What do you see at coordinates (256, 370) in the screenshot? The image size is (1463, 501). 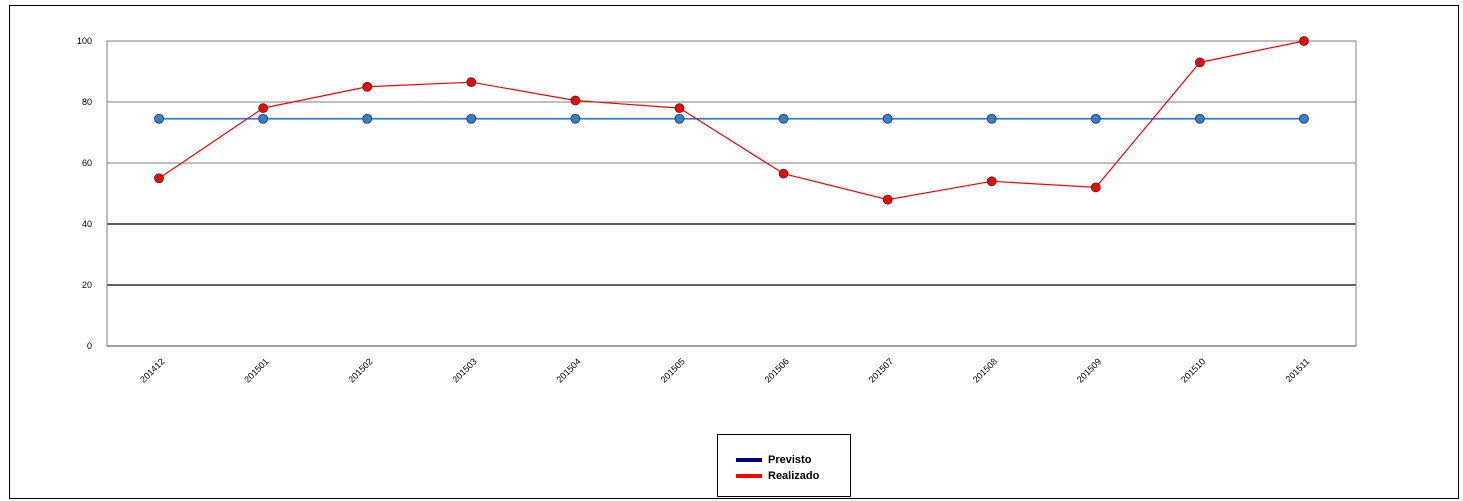 I see `x-tick-label: 201501` at bounding box center [256, 370].